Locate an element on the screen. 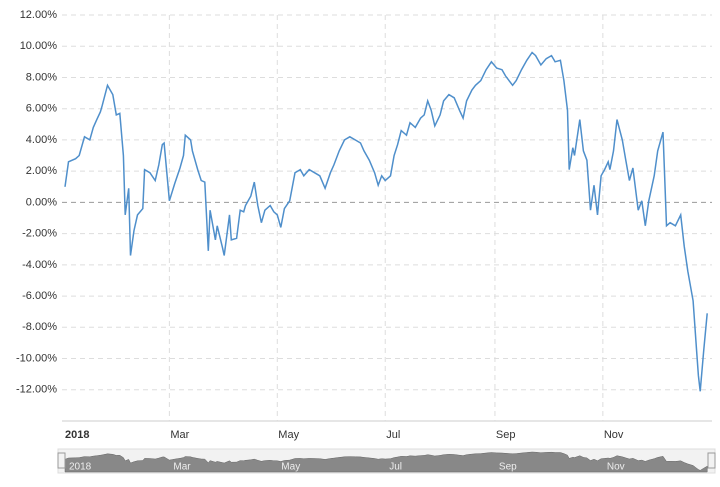 The height and width of the screenshot is (487, 720). y-tick-label: -4.00% is located at coordinates (39, 265).